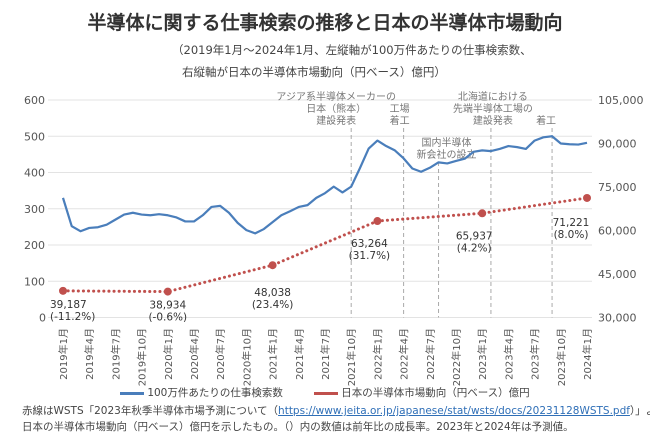  Describe the element at coordinates (435, 393) in the screenshot. I see `legend-label: 日本の半導体市場動向（円ベース）億円` at that location.